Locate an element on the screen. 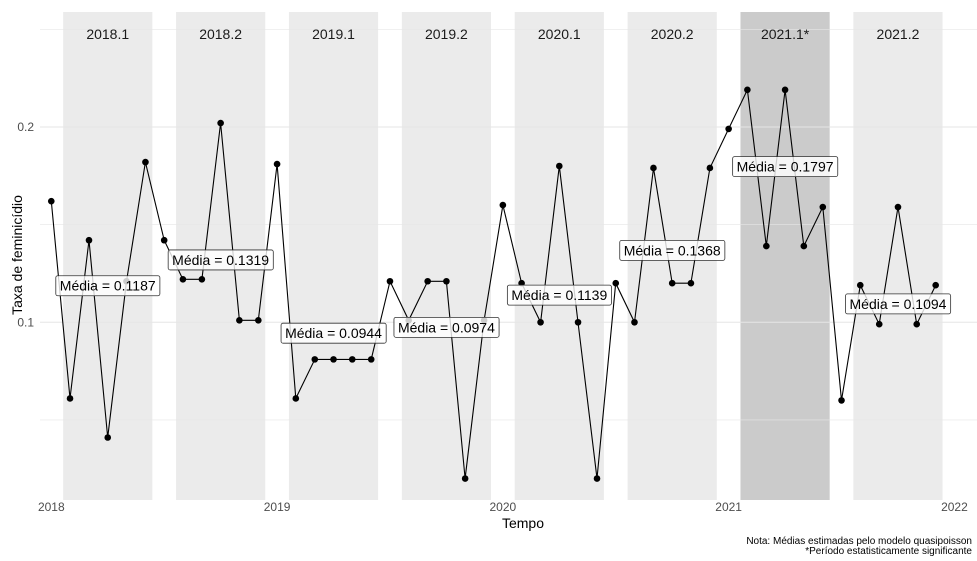 This screenshot has height=561, width=977. mean-label-1: Média = 0.1319 is located at coordinates (220, 260).